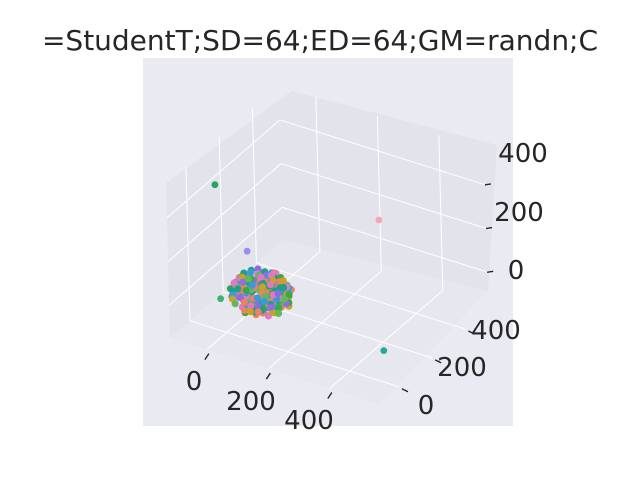 This screenshot has width=640, height=480. Describe the element at coordinates (194, 382) in the screenshot. I see `x-tick-label-0: 0` at that location.